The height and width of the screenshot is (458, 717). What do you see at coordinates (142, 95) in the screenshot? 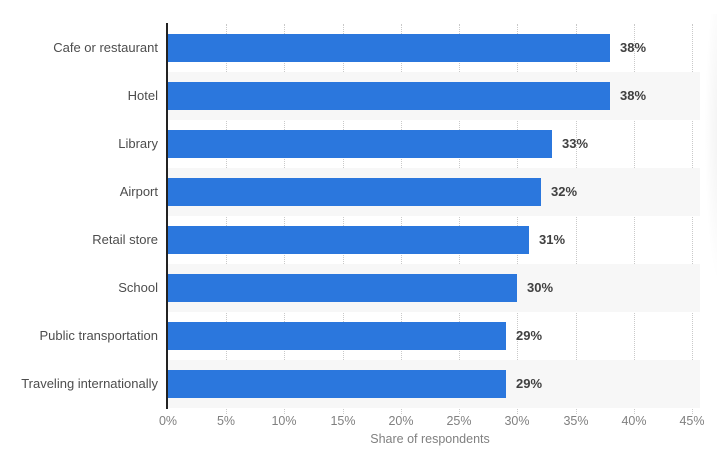
I see `category-label: Hotel` at bounding box center [142, 95].